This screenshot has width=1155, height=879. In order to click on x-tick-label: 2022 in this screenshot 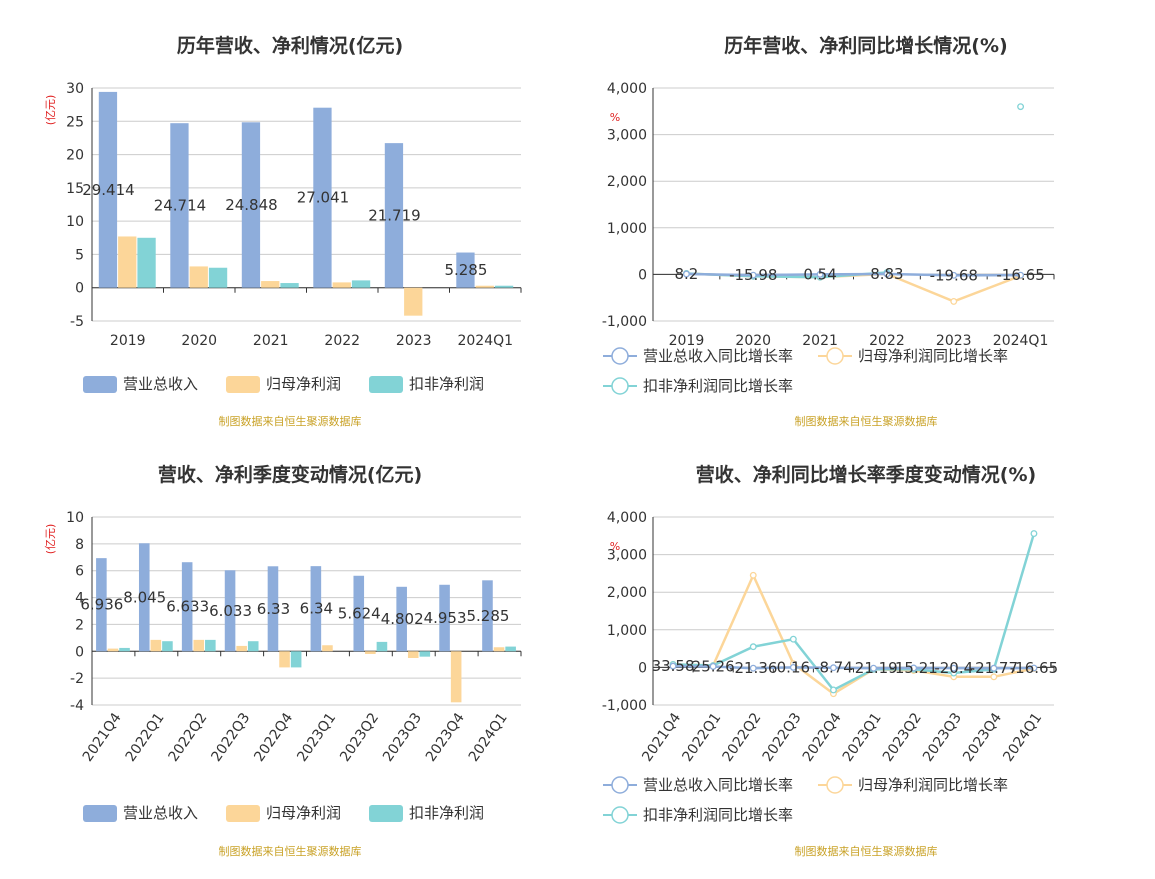, I will do `click(342, 341)`.